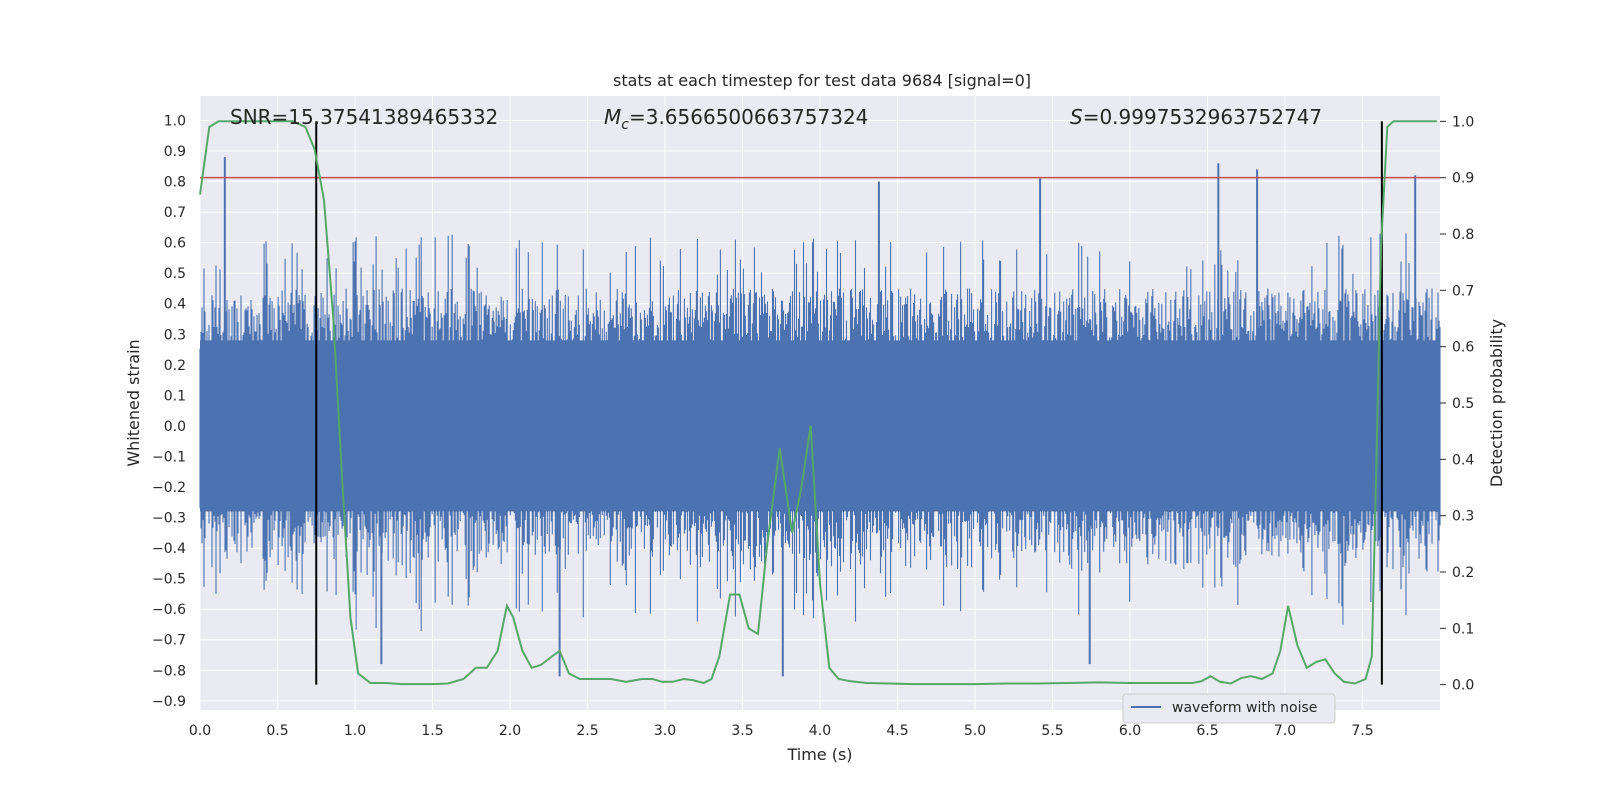  Describe the element at coordinates (820, 731) in the screenshot. I see `x-tick-label: 4.0` at that location.